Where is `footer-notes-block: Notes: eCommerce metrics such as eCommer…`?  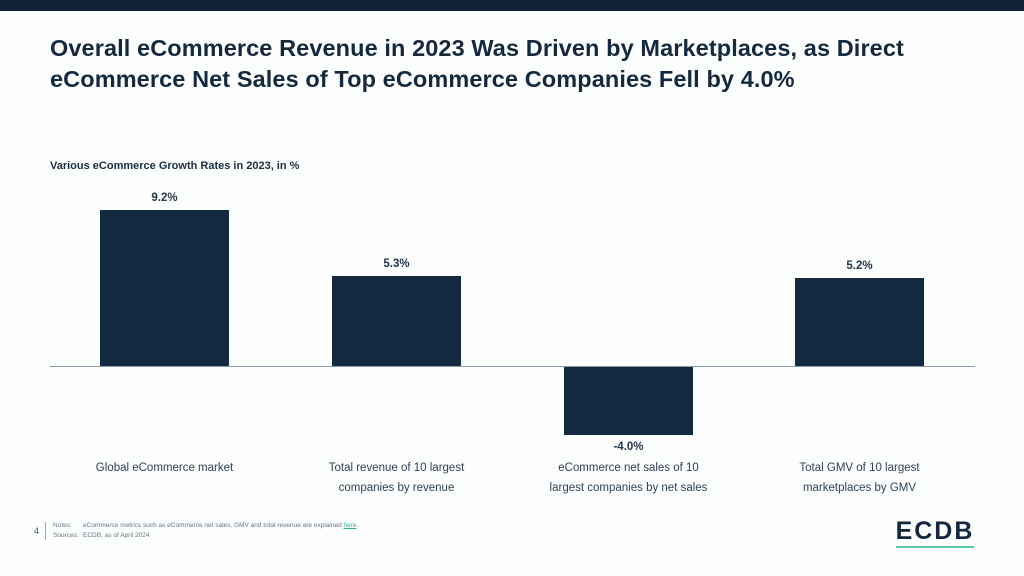 footer-notes-block: Notes: eCommerce metrics such as eCommer… is located at coordinates (205, 531).